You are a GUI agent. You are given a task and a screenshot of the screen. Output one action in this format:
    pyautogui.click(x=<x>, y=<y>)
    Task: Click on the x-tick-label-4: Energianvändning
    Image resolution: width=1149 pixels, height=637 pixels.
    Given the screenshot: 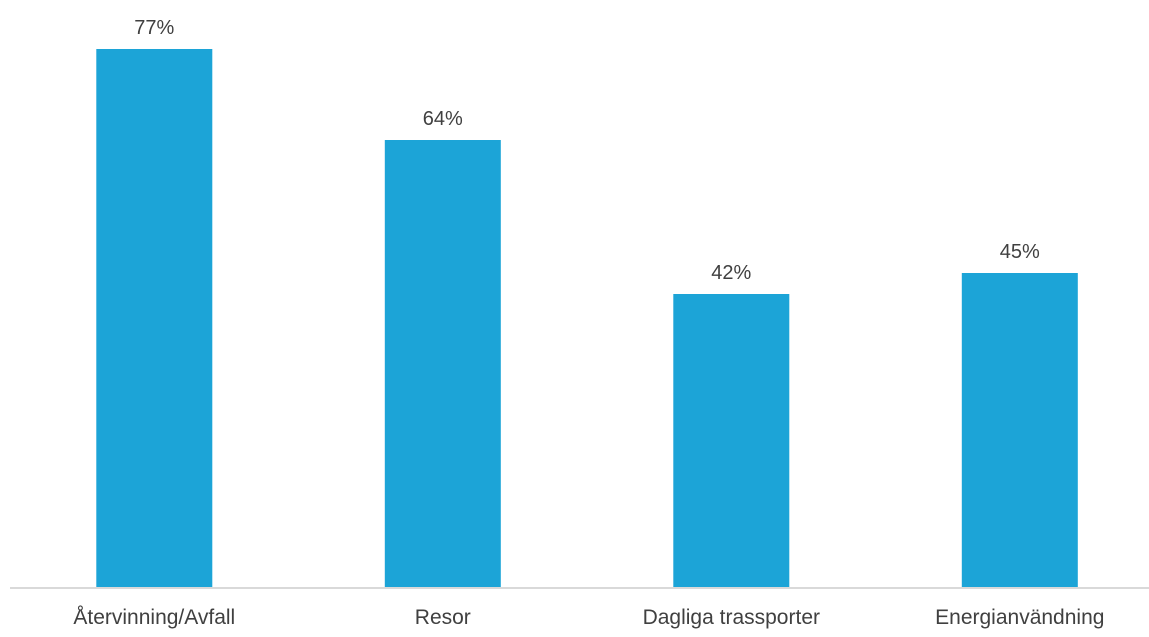 What is the action you would take?
    pyautogui.click(x=1019, y=617)
    